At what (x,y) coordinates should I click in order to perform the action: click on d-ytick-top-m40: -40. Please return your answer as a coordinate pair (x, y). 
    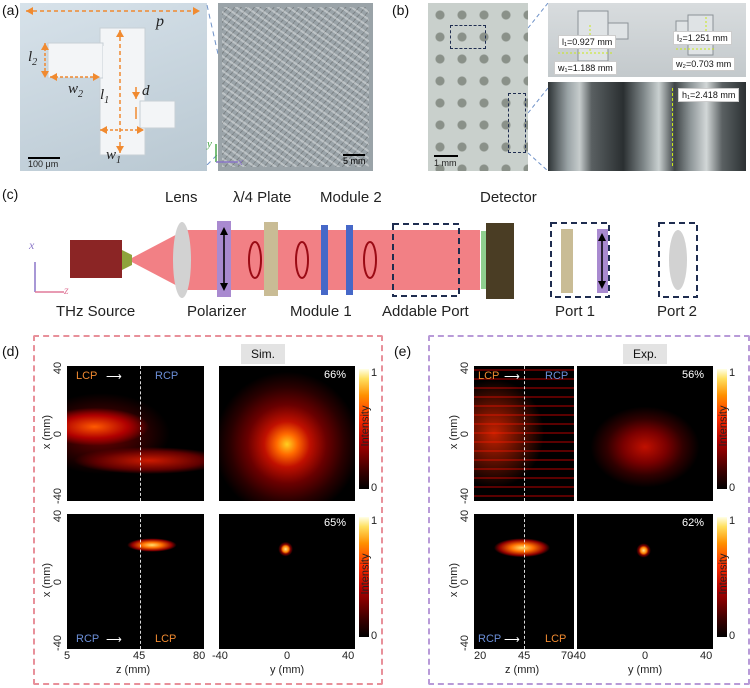
    Looking at the image, I should click on (57, 496).